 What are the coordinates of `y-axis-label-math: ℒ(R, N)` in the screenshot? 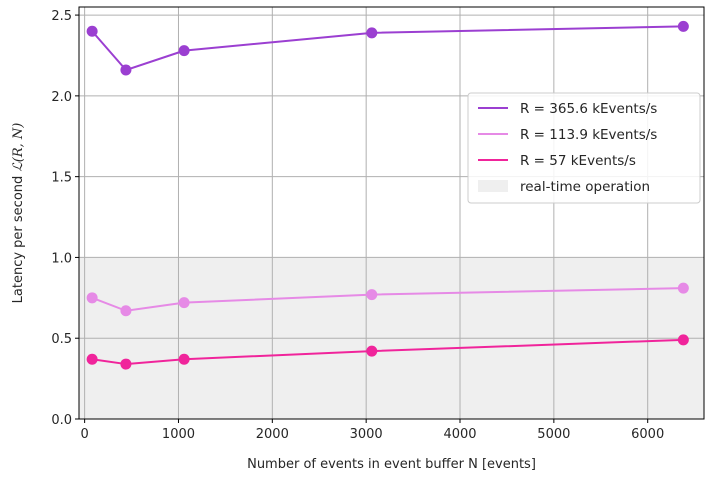 It's located at (18, 147).